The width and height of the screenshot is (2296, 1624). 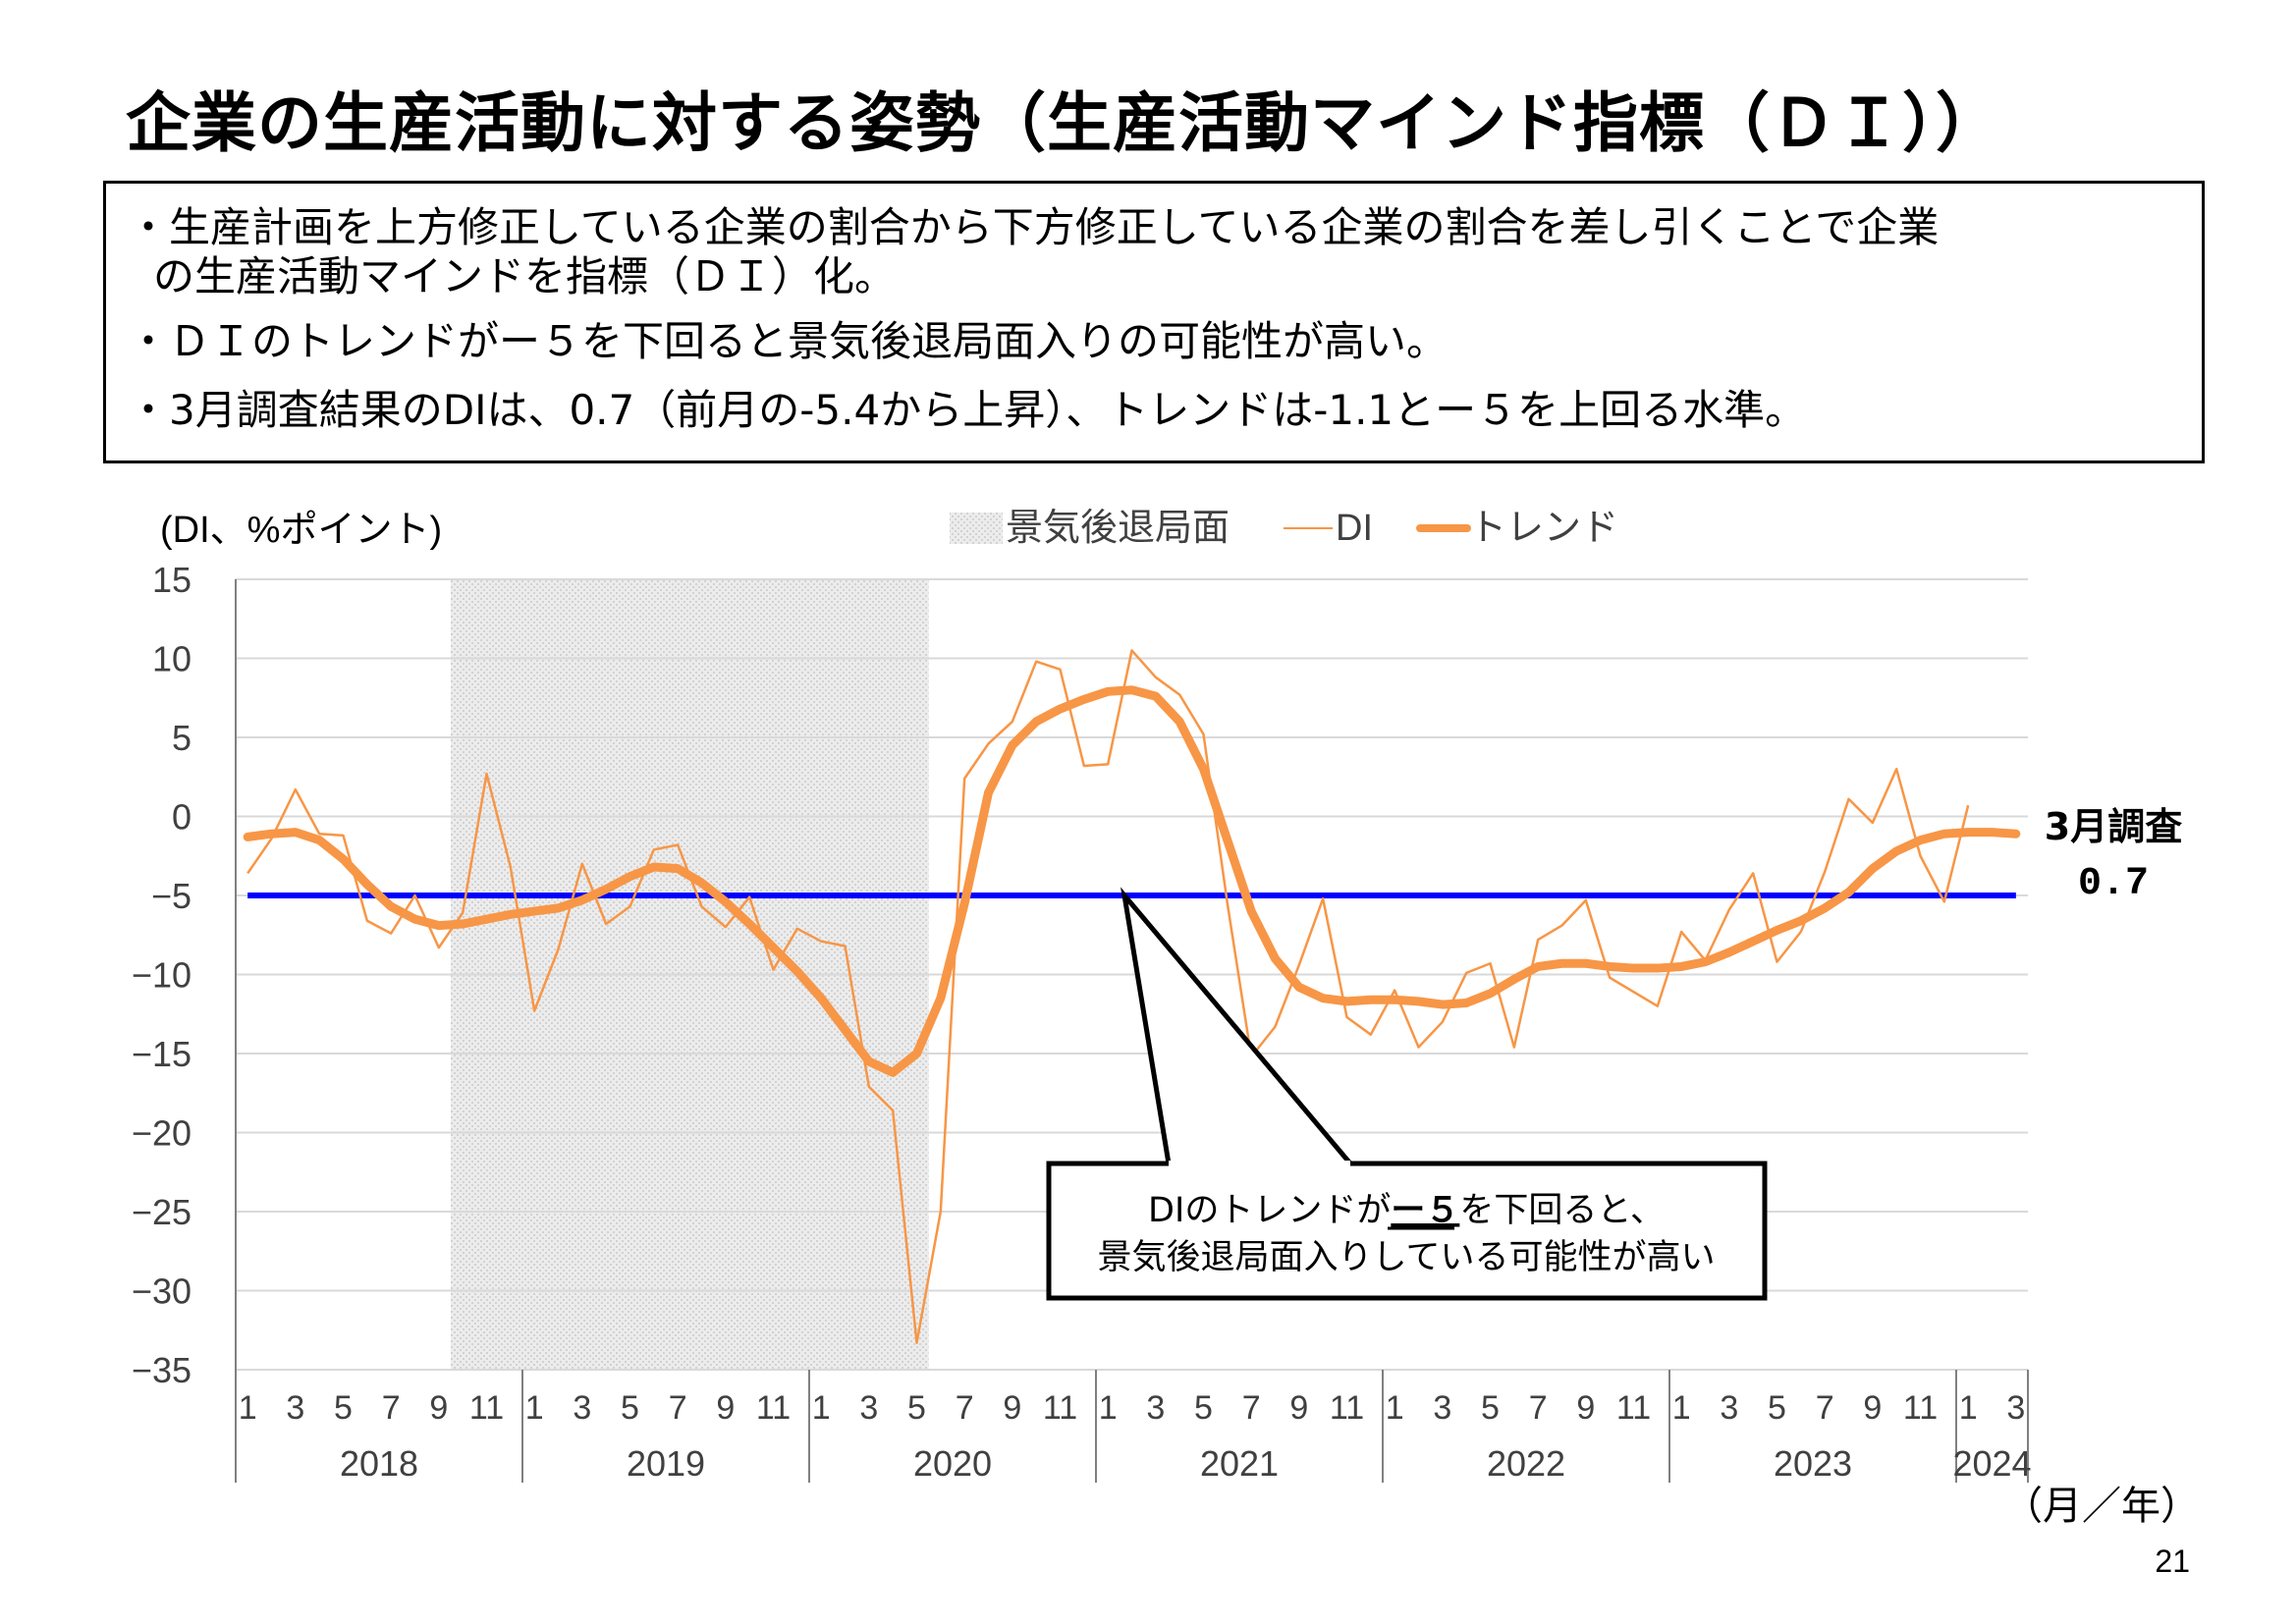 What do you see at coordinates (171, 896) in the screenshot?
I see `y-tick-label: −5` at bounding box center [171, 896].